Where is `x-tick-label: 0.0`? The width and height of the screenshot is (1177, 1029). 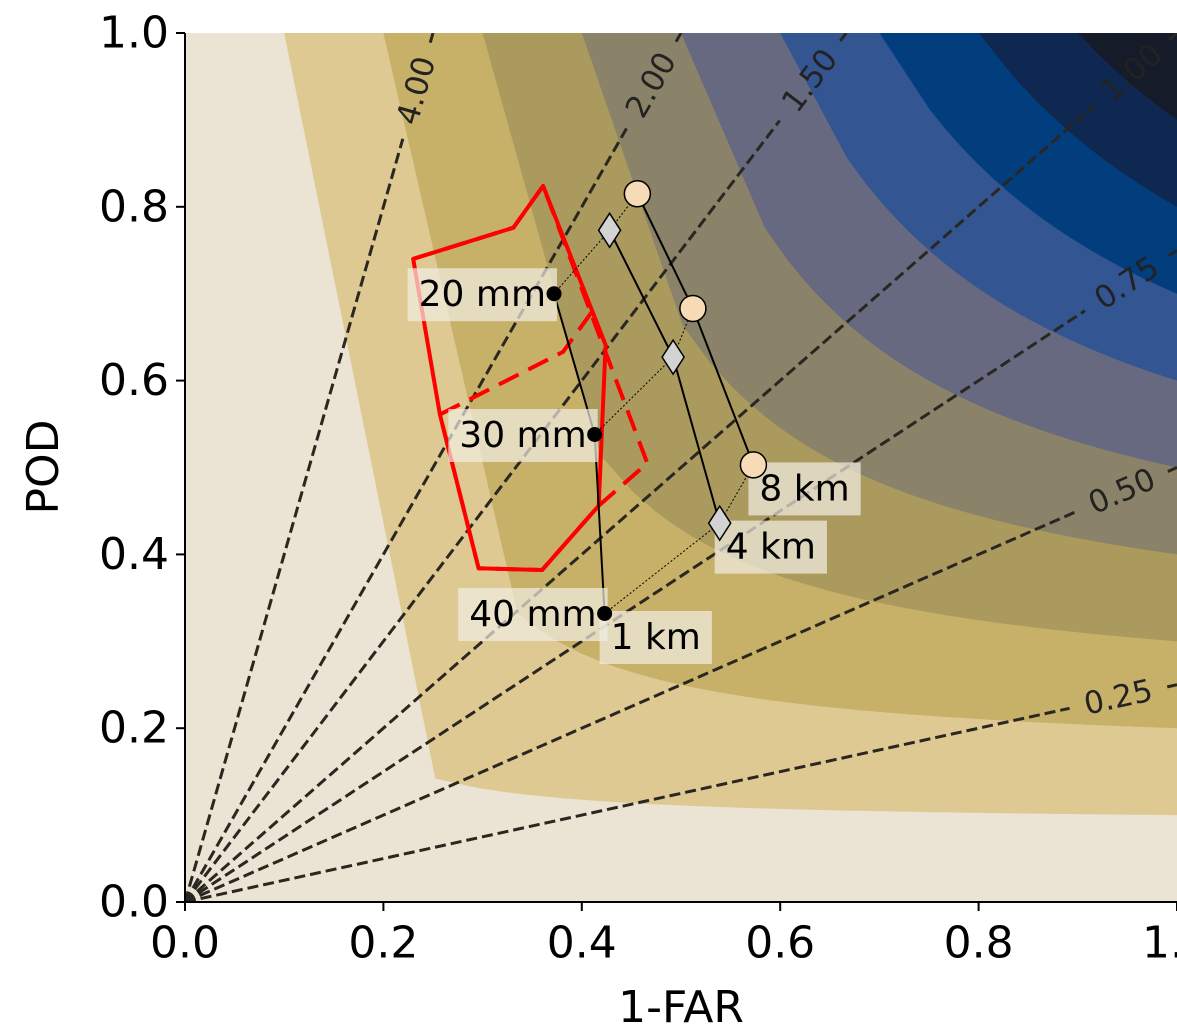
x-tick-label: 0.0 is located at coordinates (185, 943).